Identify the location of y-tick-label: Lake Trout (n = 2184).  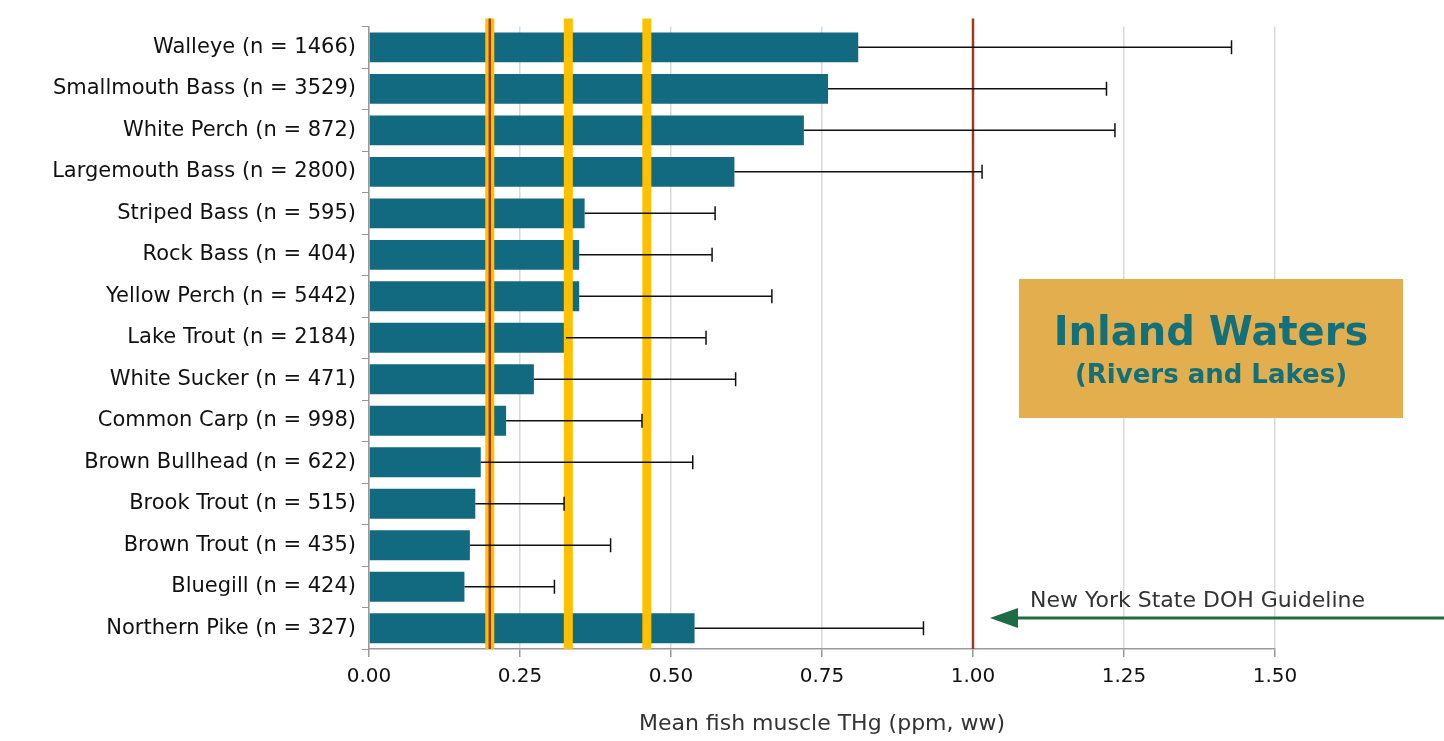
(241, 336).